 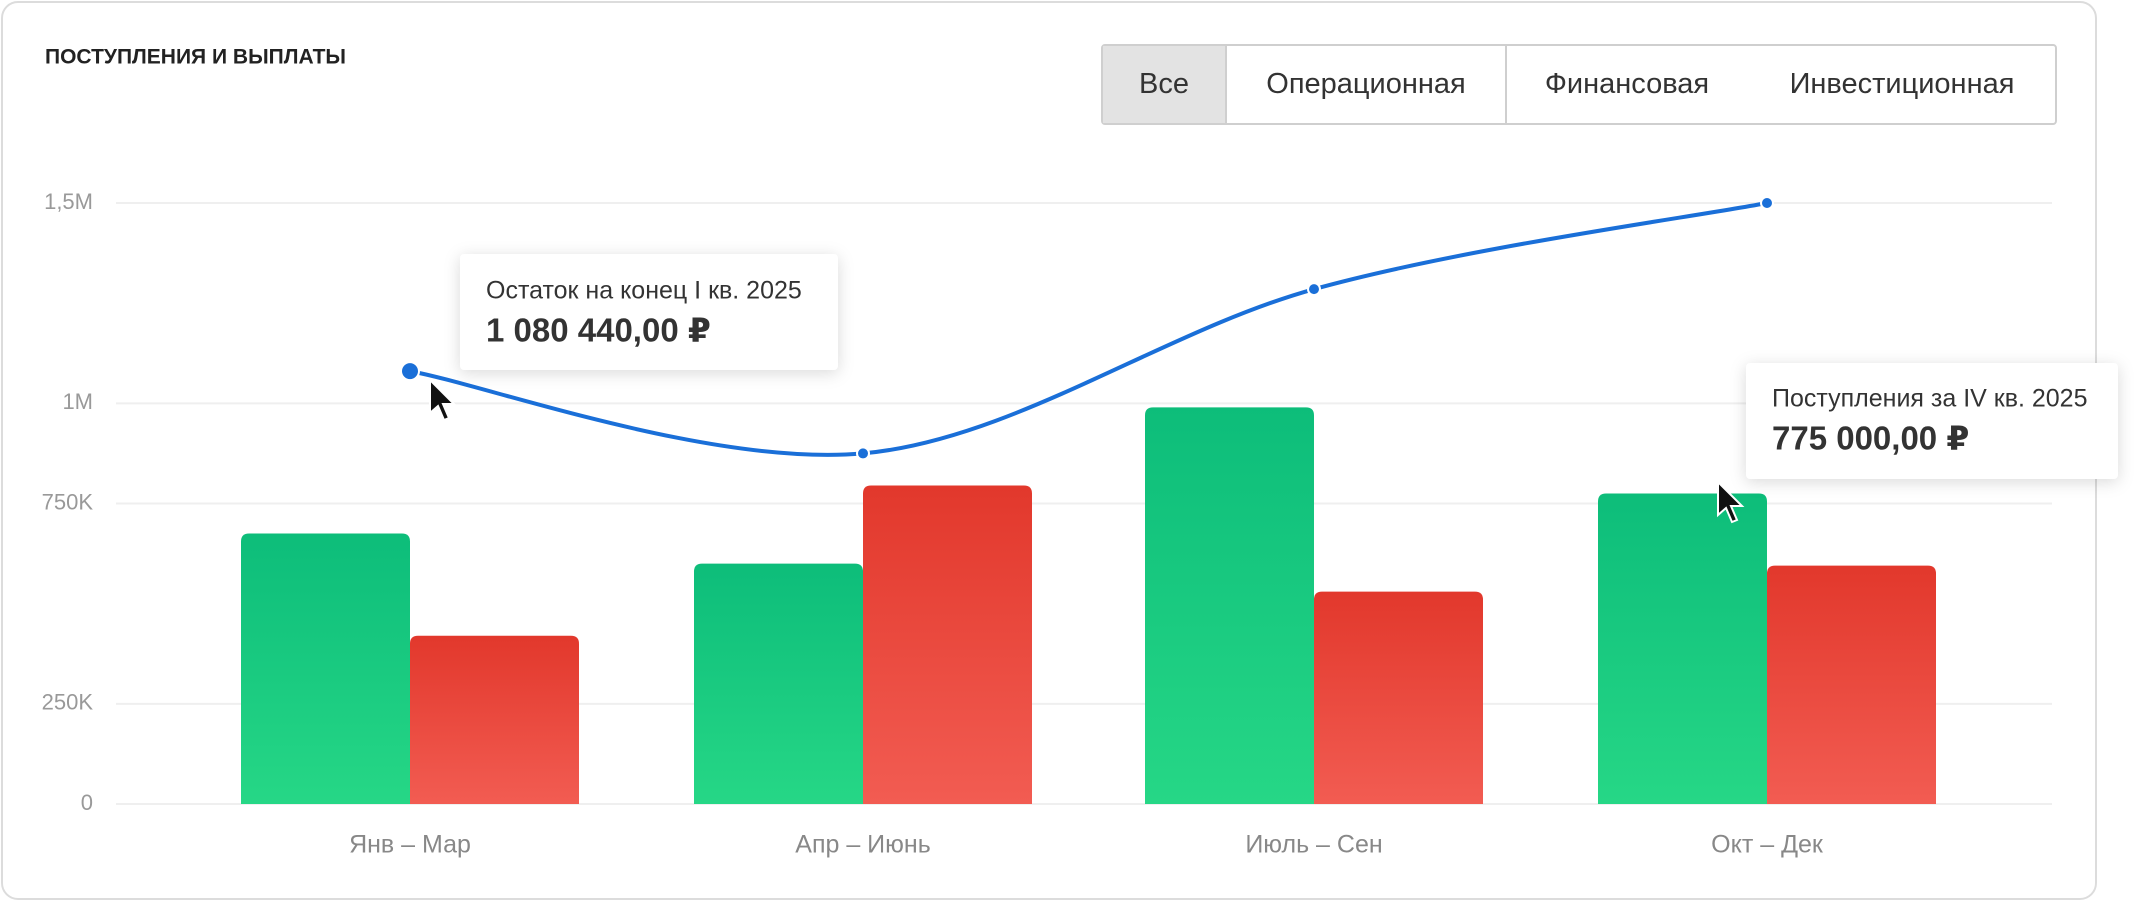 I want to click on y-tick-label: 250K, so click(x=68, y=702).